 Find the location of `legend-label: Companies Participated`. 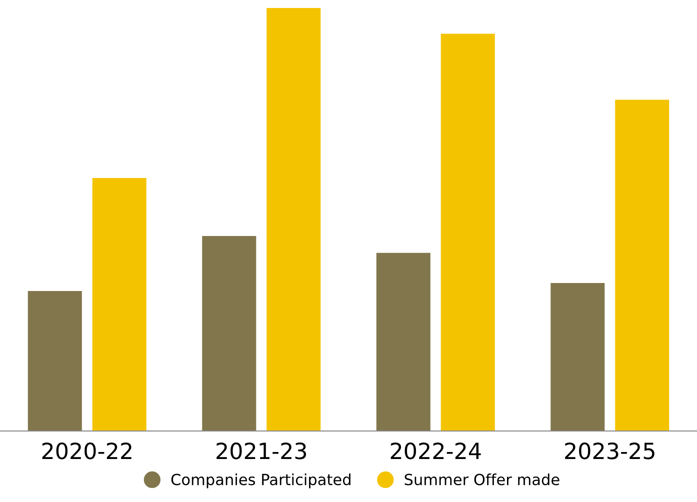

legend-label: Companies Participated is located at coordinates (260, 480).